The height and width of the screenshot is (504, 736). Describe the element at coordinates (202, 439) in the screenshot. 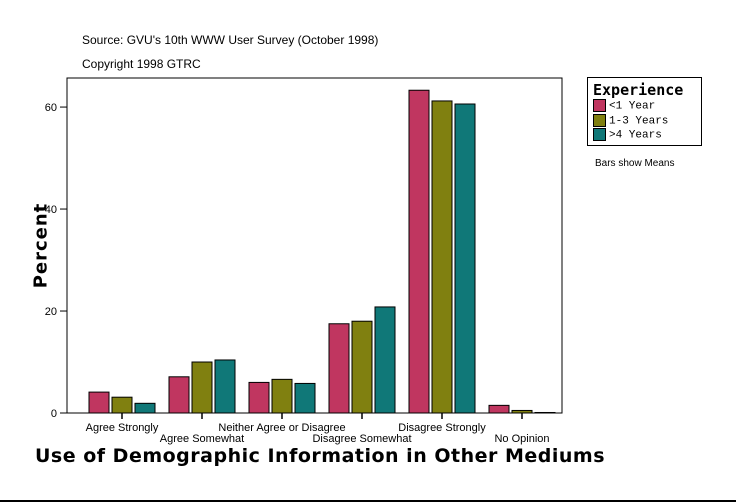

I see `x-tick-label: Agree Somewhat` at that location.